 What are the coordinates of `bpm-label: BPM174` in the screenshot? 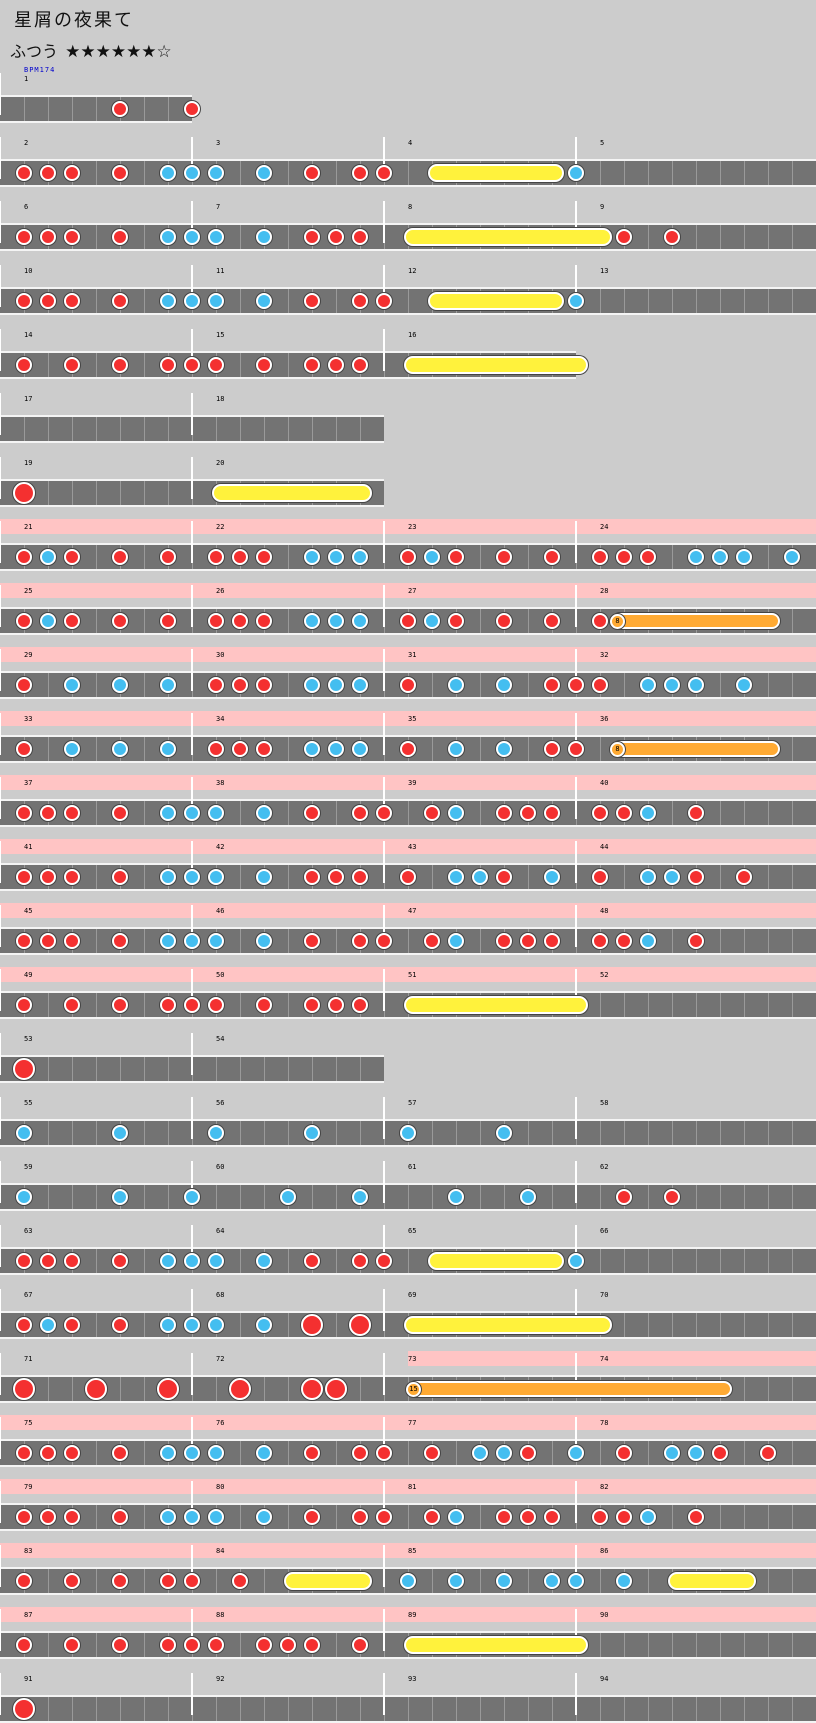 It's located at (40, 70).